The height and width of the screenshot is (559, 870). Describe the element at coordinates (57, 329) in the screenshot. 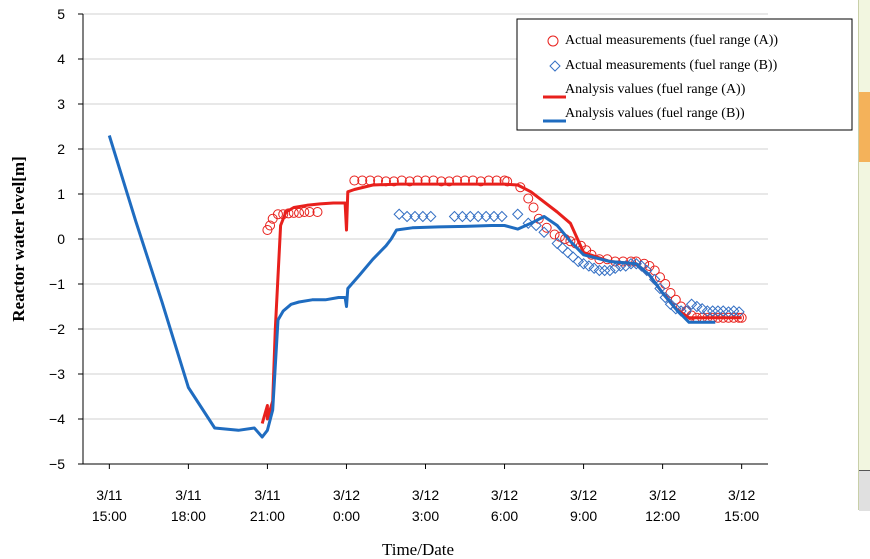

I see `y-tick-label: −2` at that location.